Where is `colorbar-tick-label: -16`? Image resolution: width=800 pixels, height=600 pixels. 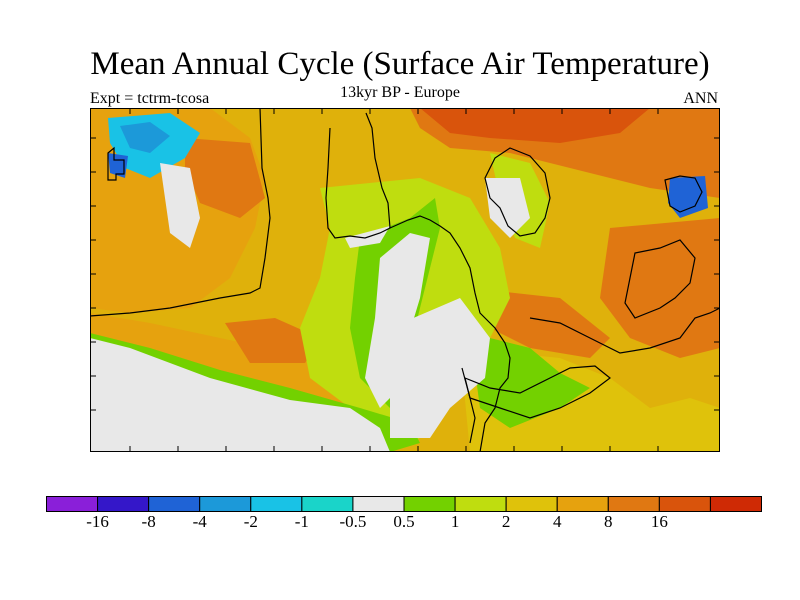
colorbar-tick-label: -16 is located at coordinates (97, 521).